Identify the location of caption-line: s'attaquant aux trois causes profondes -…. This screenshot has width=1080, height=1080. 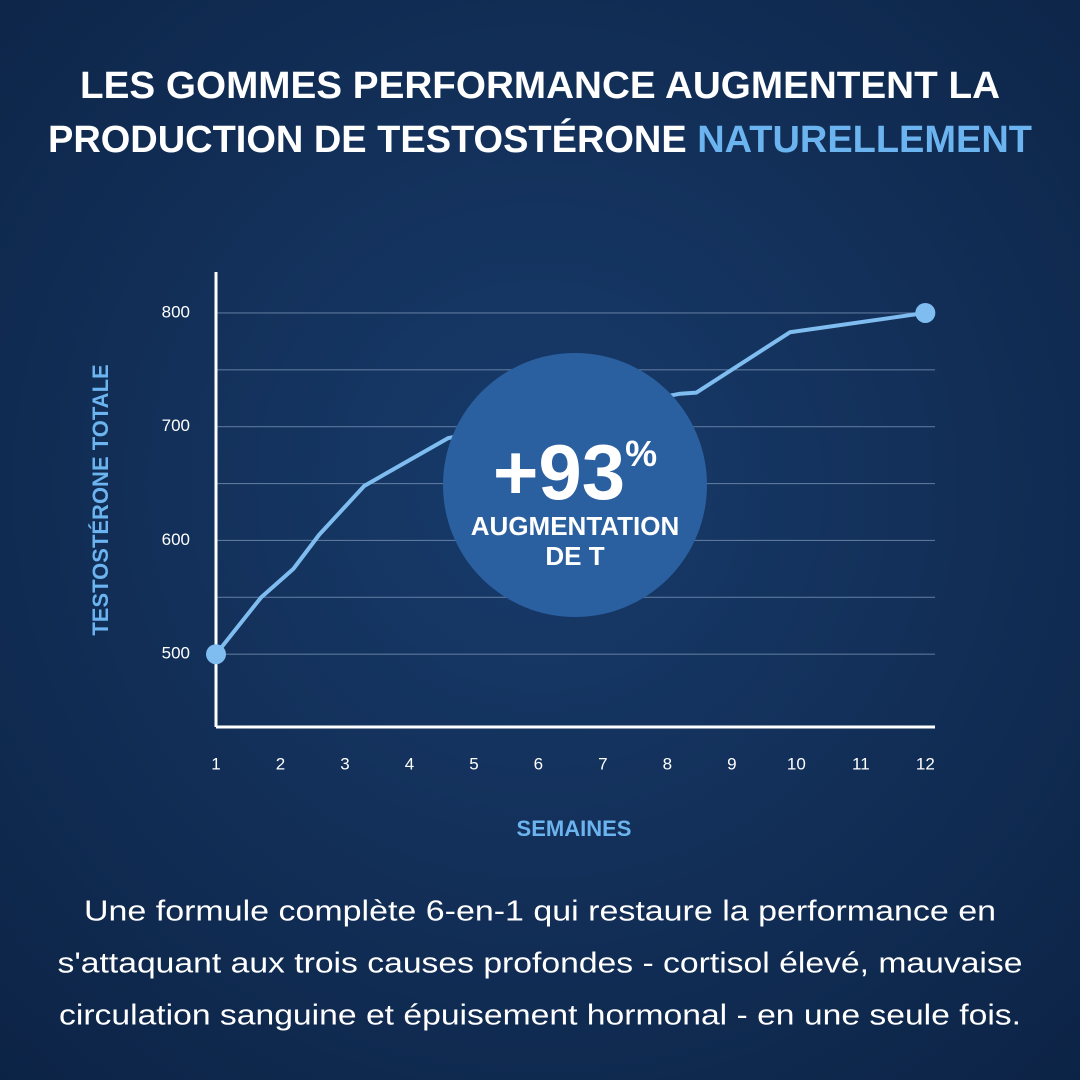
(540, 964).